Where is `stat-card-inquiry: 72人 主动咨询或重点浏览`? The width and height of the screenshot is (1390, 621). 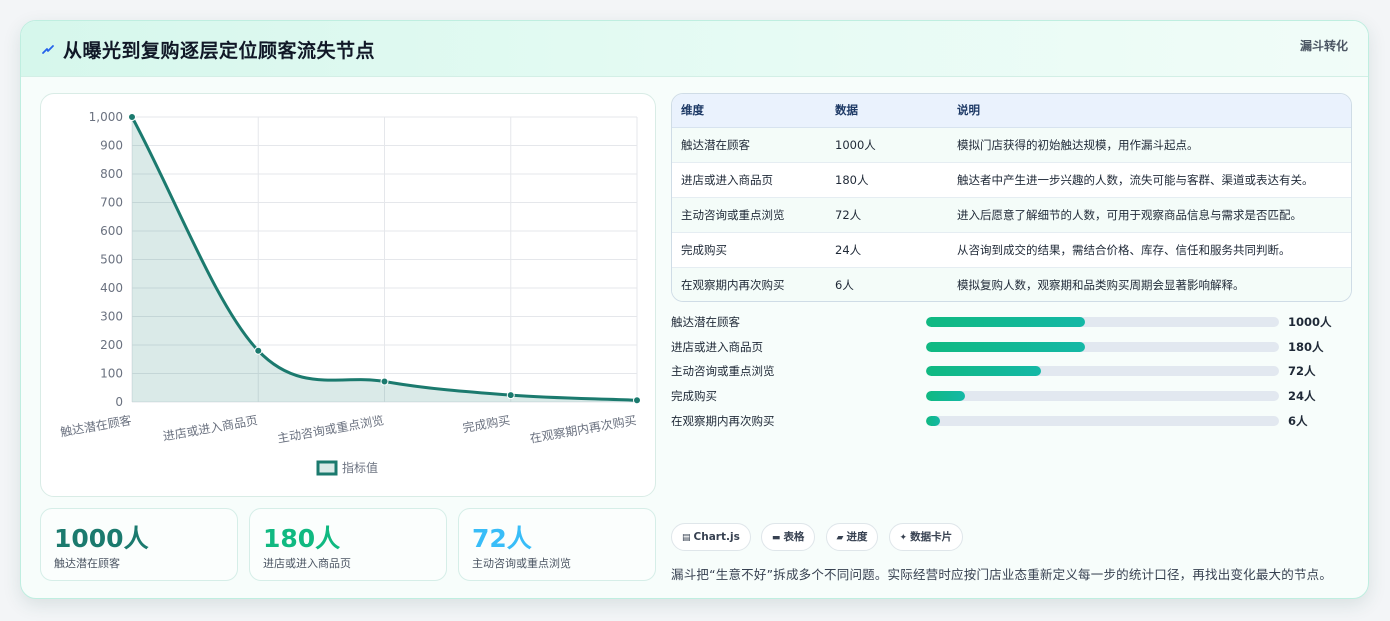 stat-card-inquiry: 72人 主动咨询或重点浏览 is located at coordinates (557, 544).